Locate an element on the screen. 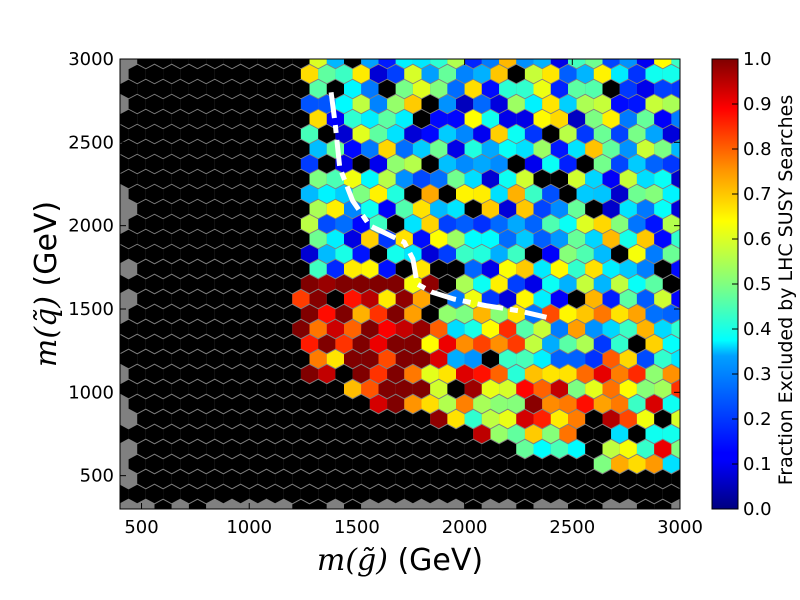 This screenshot has width=800, height=600. colorbar-tick-label: 0.1 is located at coordinates (757, 464).